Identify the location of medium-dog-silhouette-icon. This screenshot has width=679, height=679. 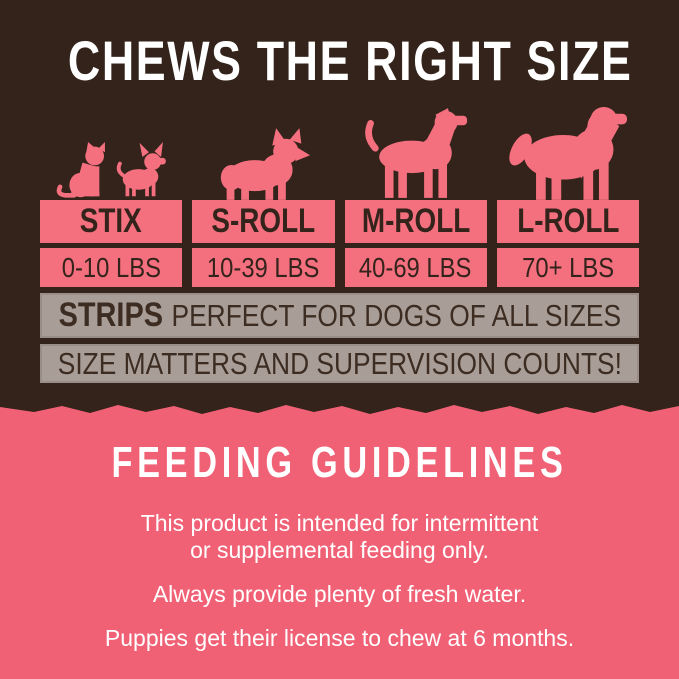
(416, 150).